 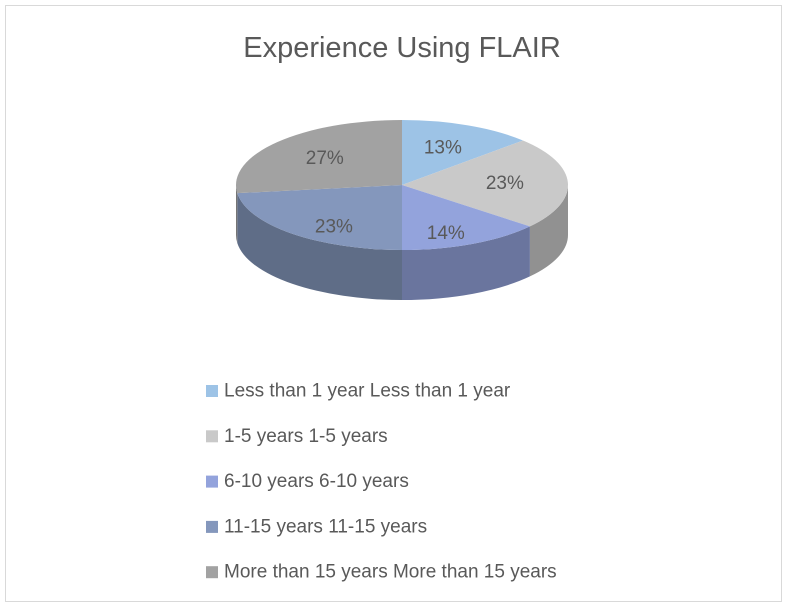 I want to click on legend-label: More than 15 years More than 15 years, so click(x=390, y=572).